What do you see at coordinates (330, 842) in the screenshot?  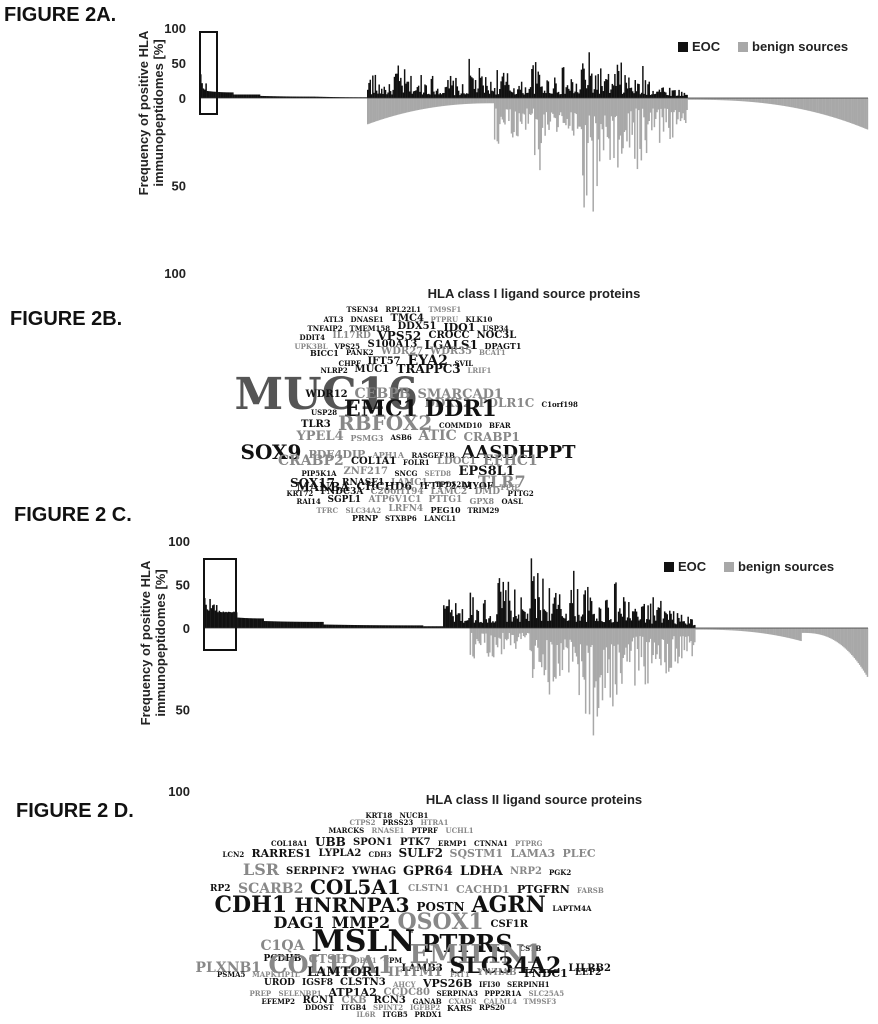 I see `cloud-word: UBB` at bounding box center [330, 842].